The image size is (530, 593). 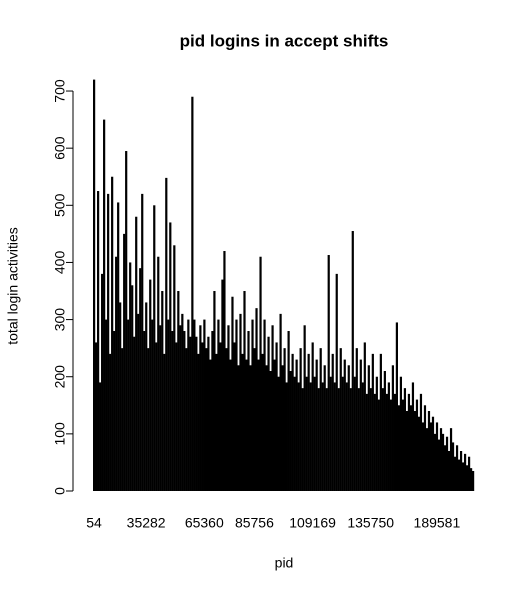 I want to click on y-tick-label: 300, so click(x=60, y=320).